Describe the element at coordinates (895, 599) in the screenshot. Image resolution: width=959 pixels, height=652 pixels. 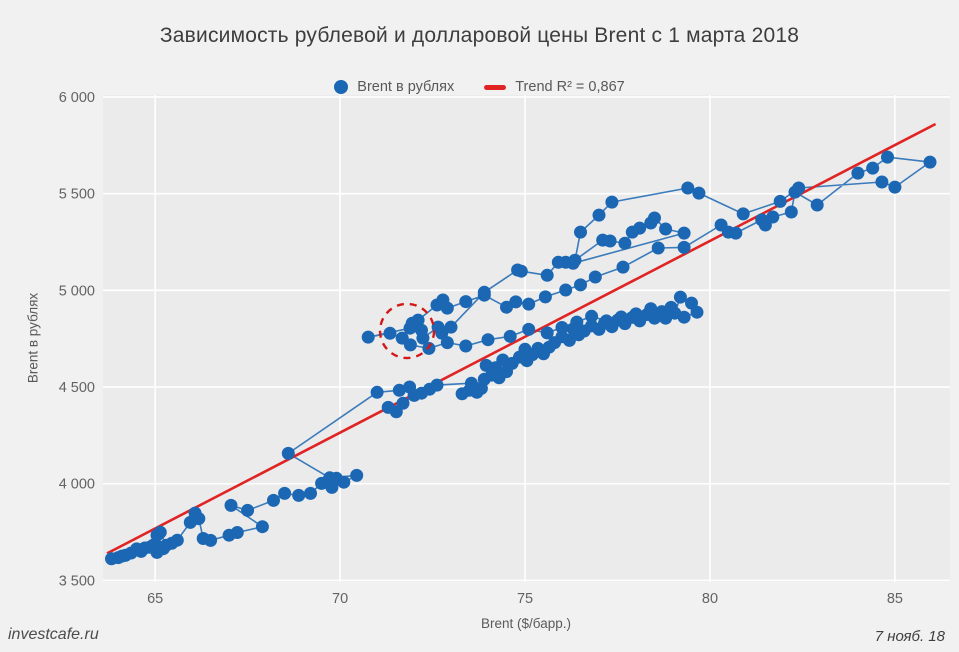
I see `x-tick-label: 85` at that location.